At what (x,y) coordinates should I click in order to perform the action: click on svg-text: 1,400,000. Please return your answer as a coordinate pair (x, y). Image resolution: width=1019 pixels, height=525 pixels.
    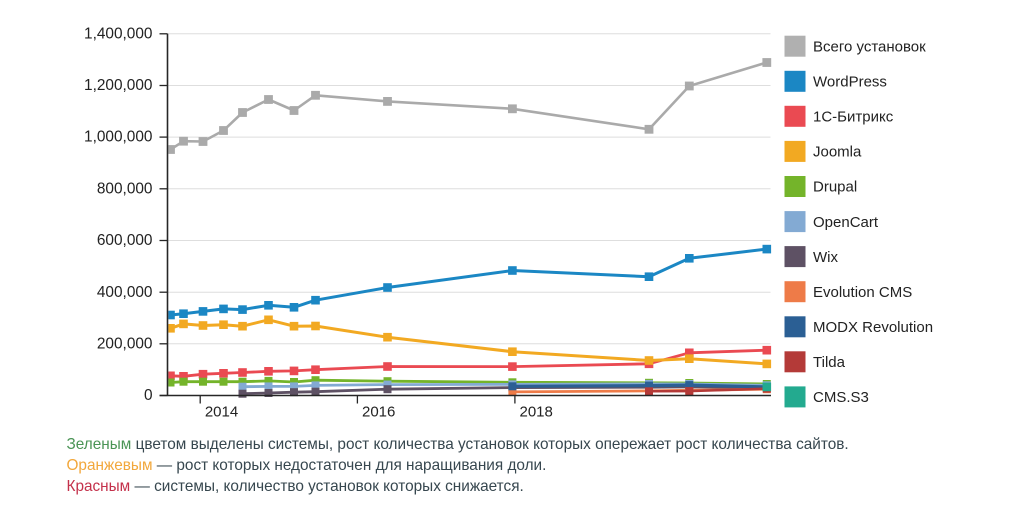
    Looking at the image, I should click on (118, 33).